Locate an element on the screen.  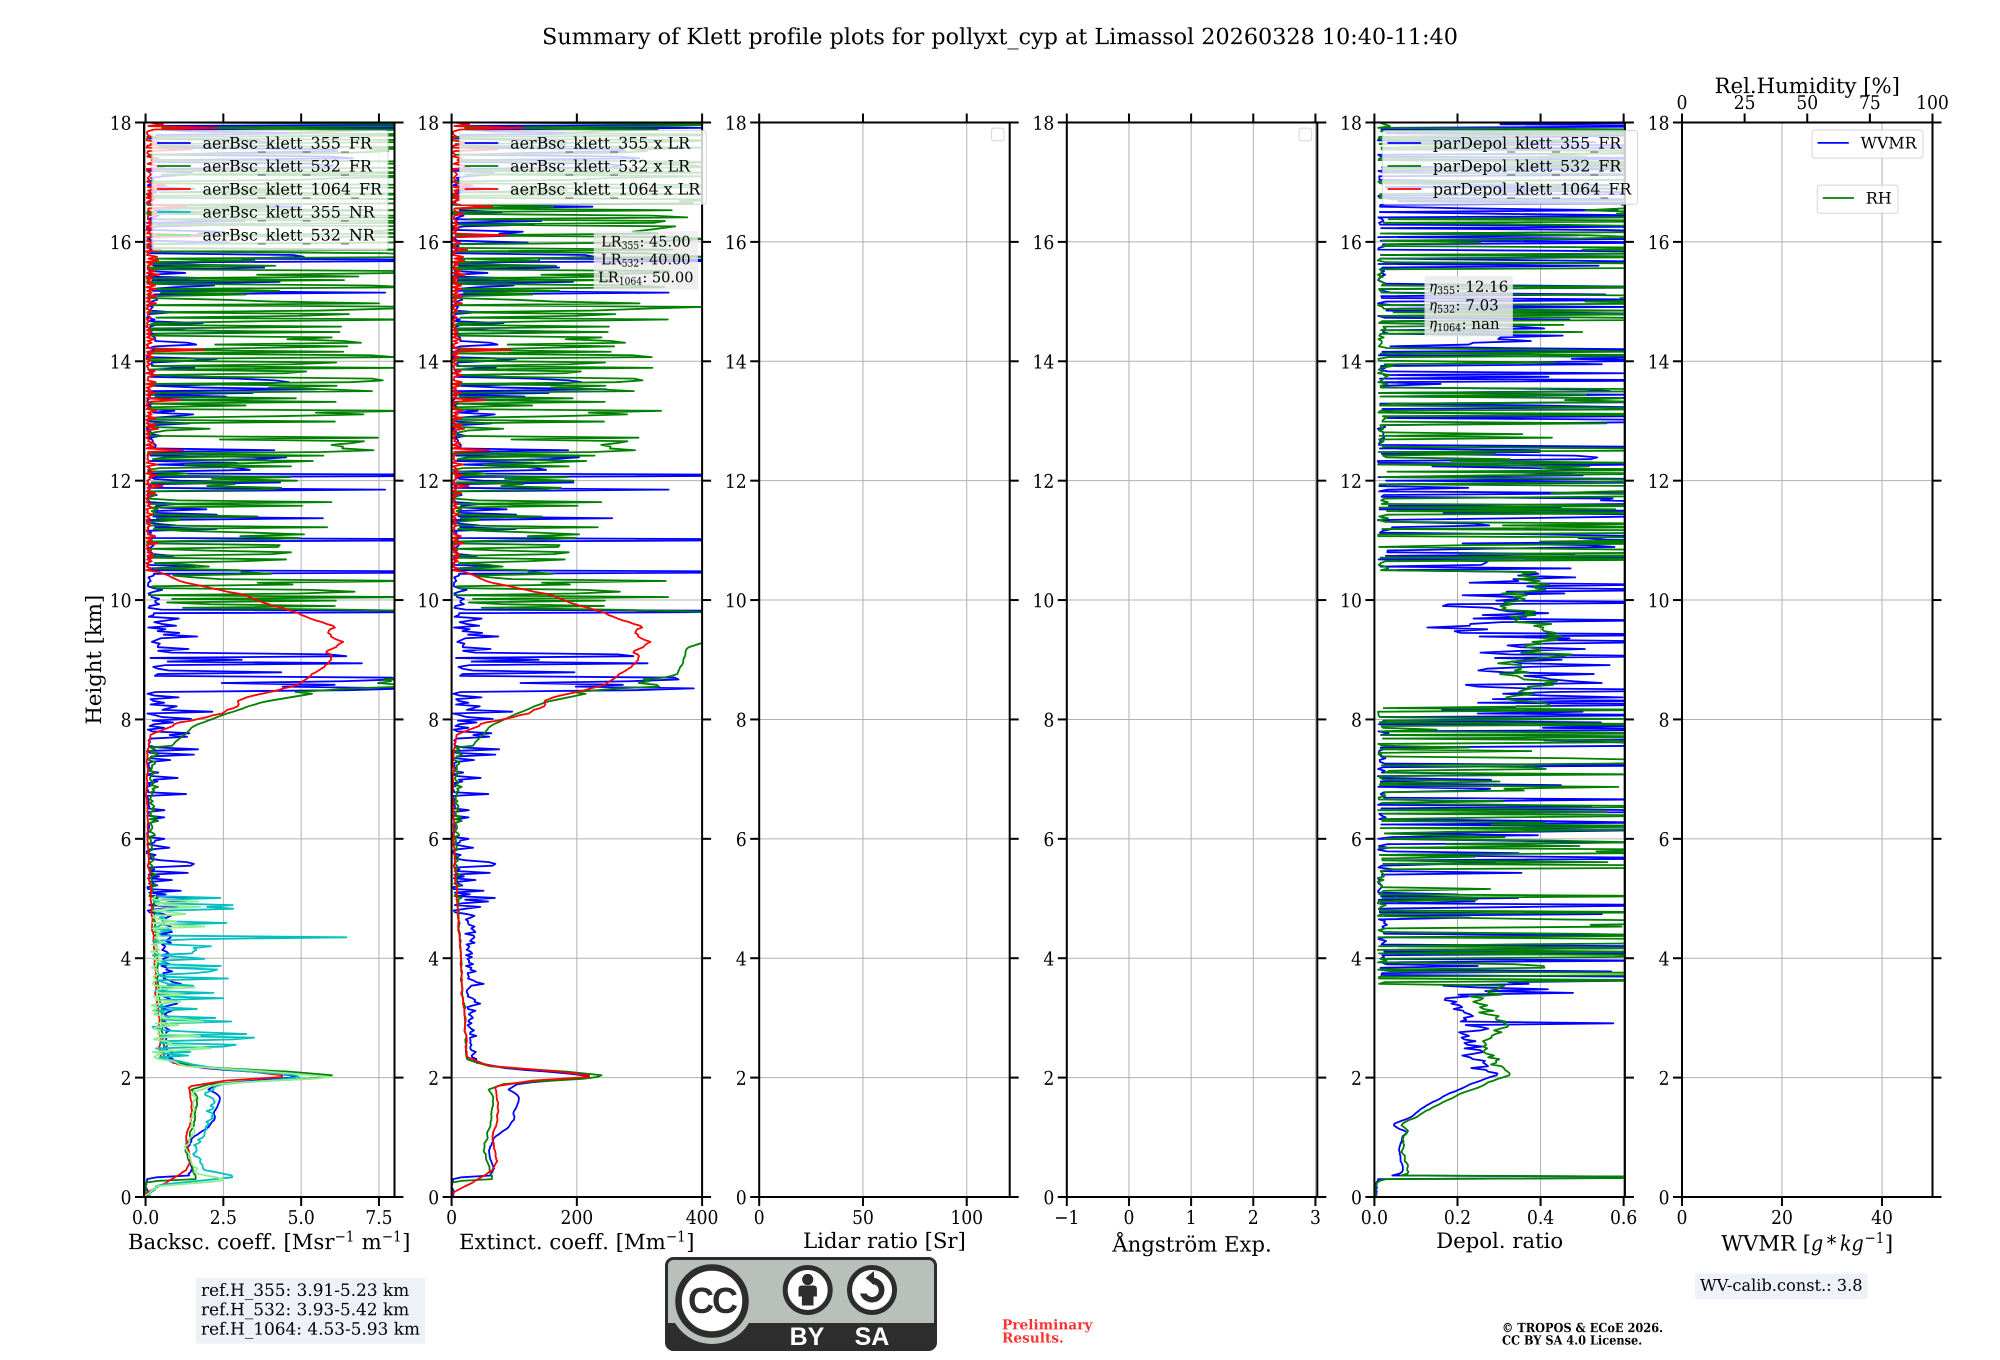
svg-text: BY is located at coordinates (807, 1337).